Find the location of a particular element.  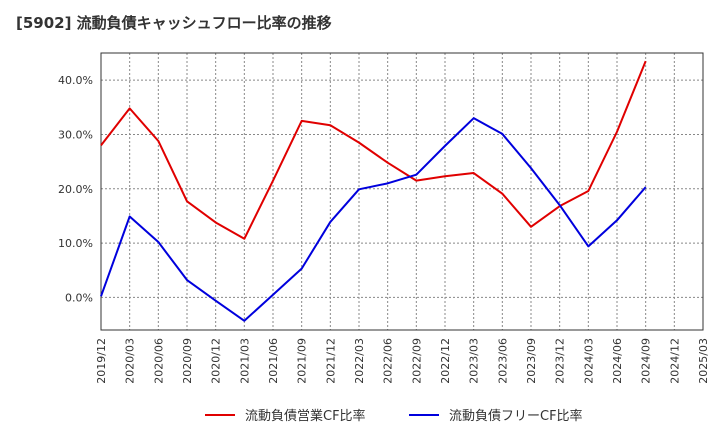

x-tick-label: 2020/03 is located at coordinates (130, 361).